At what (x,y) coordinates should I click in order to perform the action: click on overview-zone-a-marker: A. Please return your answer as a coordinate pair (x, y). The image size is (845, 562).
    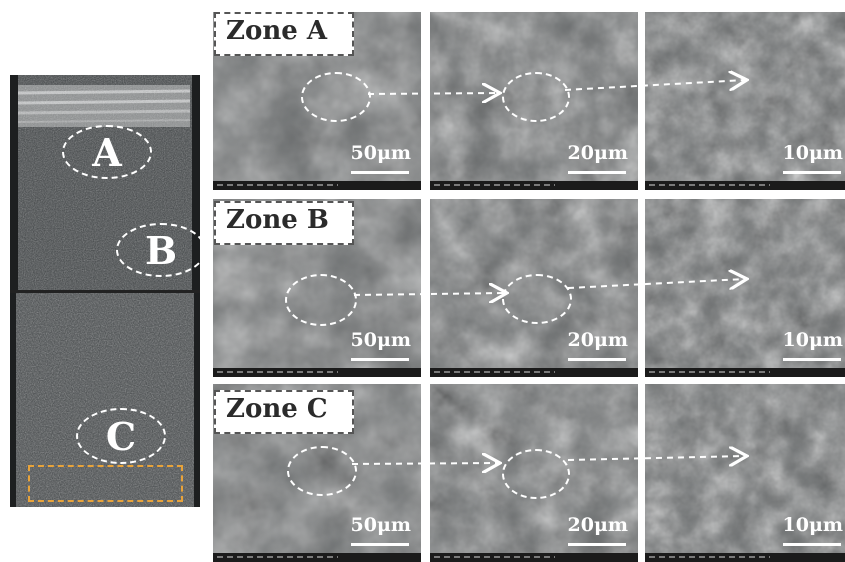
    Looking at the image, I should click on (107, 152).